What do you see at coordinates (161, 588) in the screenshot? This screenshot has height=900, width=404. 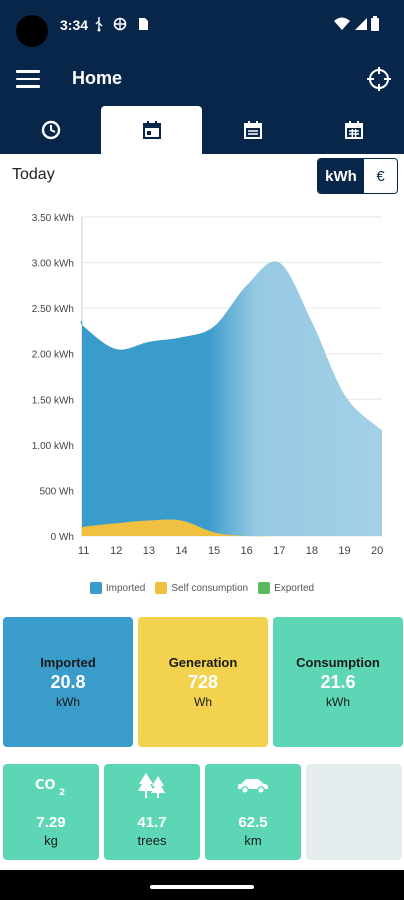 I see `legend-swatch-self-consumption` at bounding box center [161, 588].